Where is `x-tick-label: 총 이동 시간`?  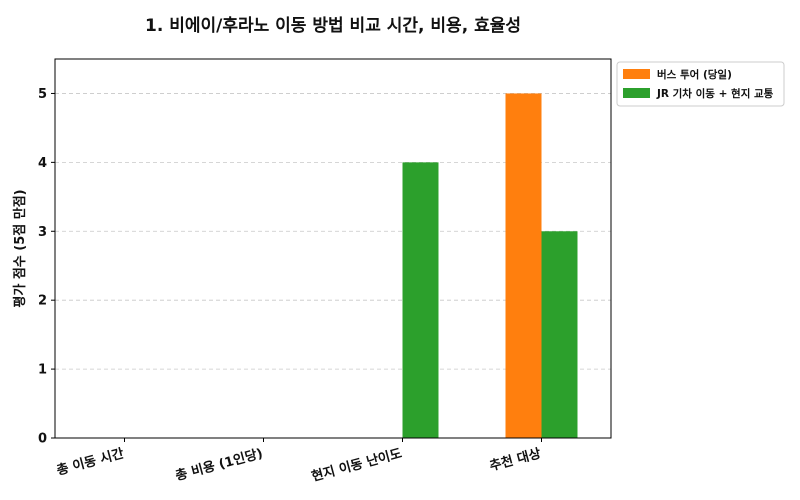 x-tick-label: 총 이동 시간 is located at coordinates (90, 461).